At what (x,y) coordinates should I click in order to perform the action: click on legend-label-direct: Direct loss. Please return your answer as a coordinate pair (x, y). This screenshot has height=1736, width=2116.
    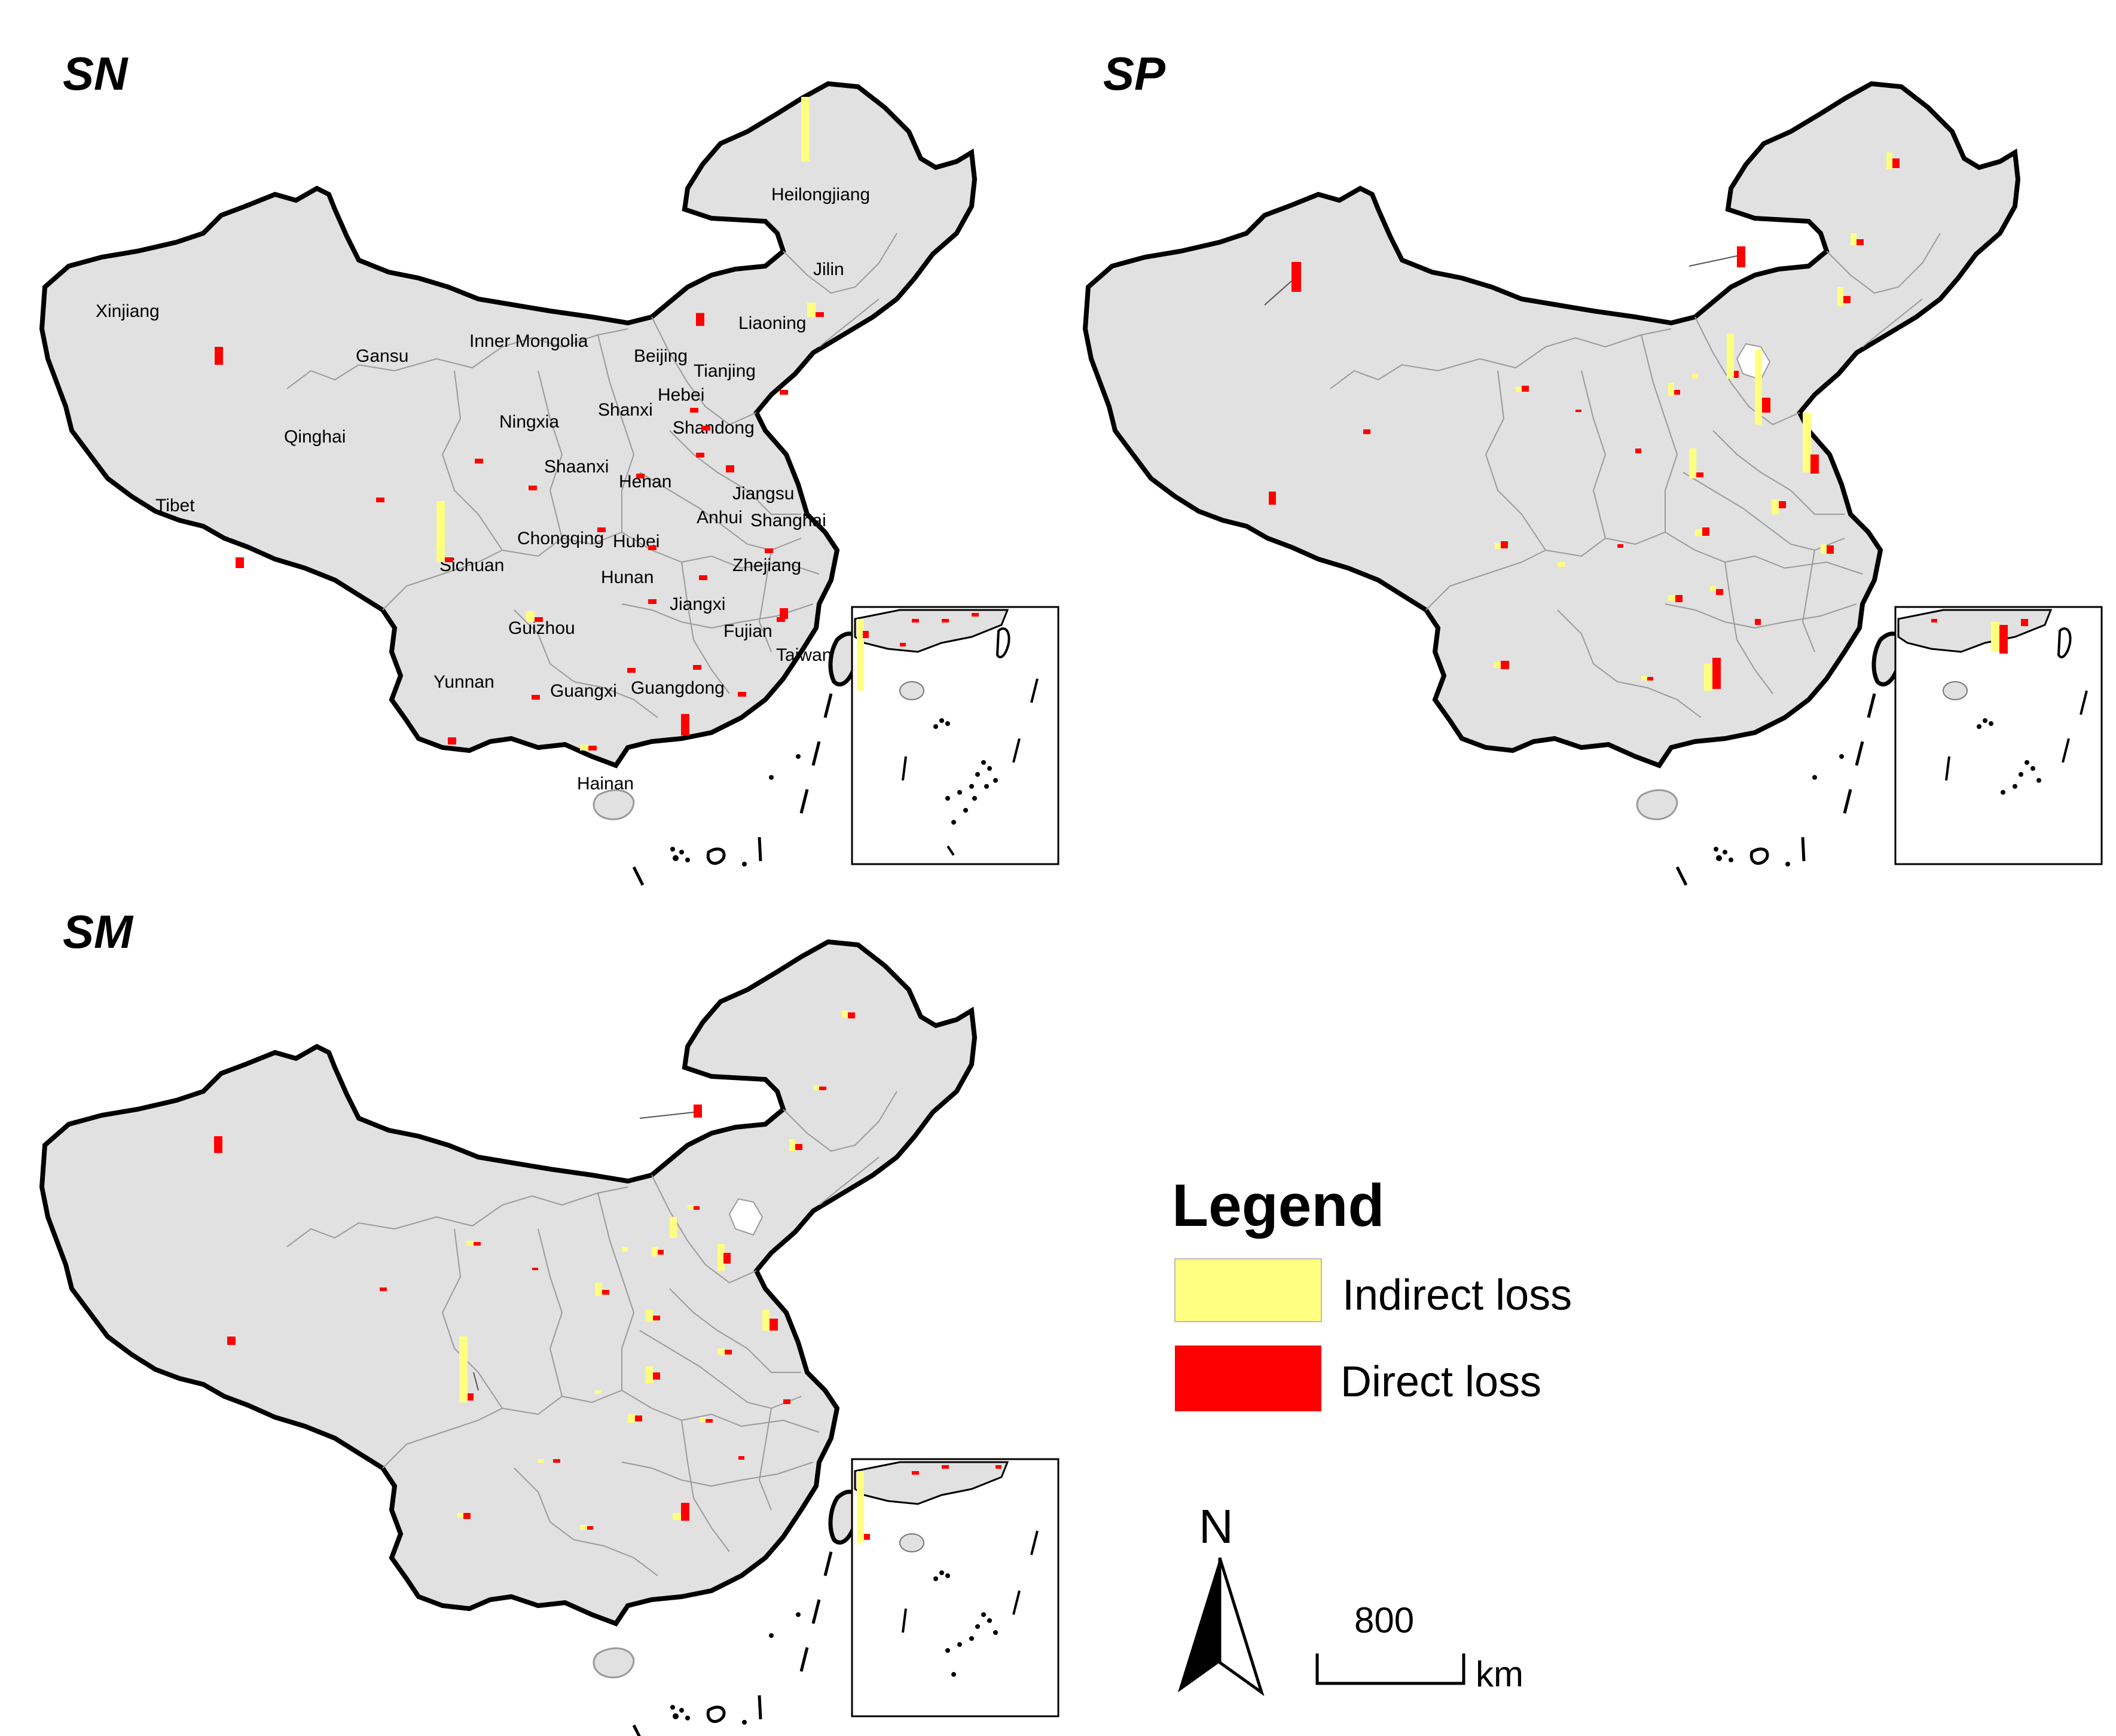
    Looking at the image, I should click on (1441, 1382).